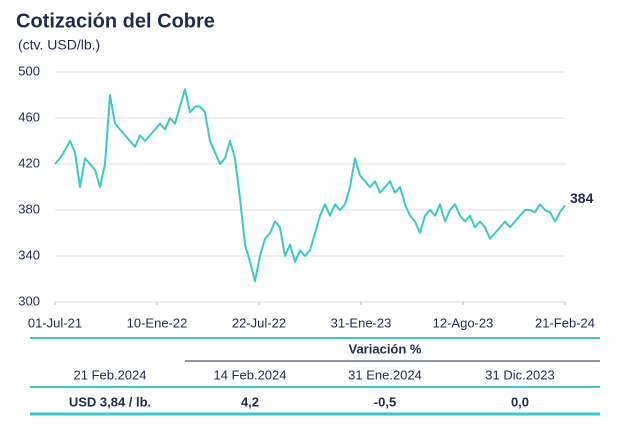  Describe the element at coordinates (110, 401) in the screenshot. I see `cell: USD 3,84 / lb.` at that location.